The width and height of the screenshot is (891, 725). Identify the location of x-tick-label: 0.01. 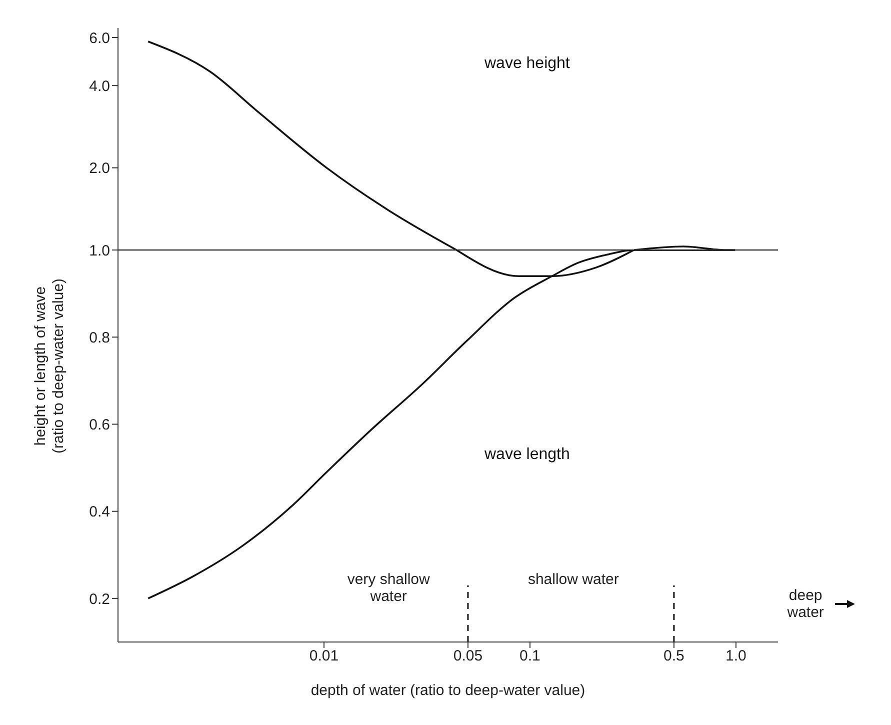
(324, 656).